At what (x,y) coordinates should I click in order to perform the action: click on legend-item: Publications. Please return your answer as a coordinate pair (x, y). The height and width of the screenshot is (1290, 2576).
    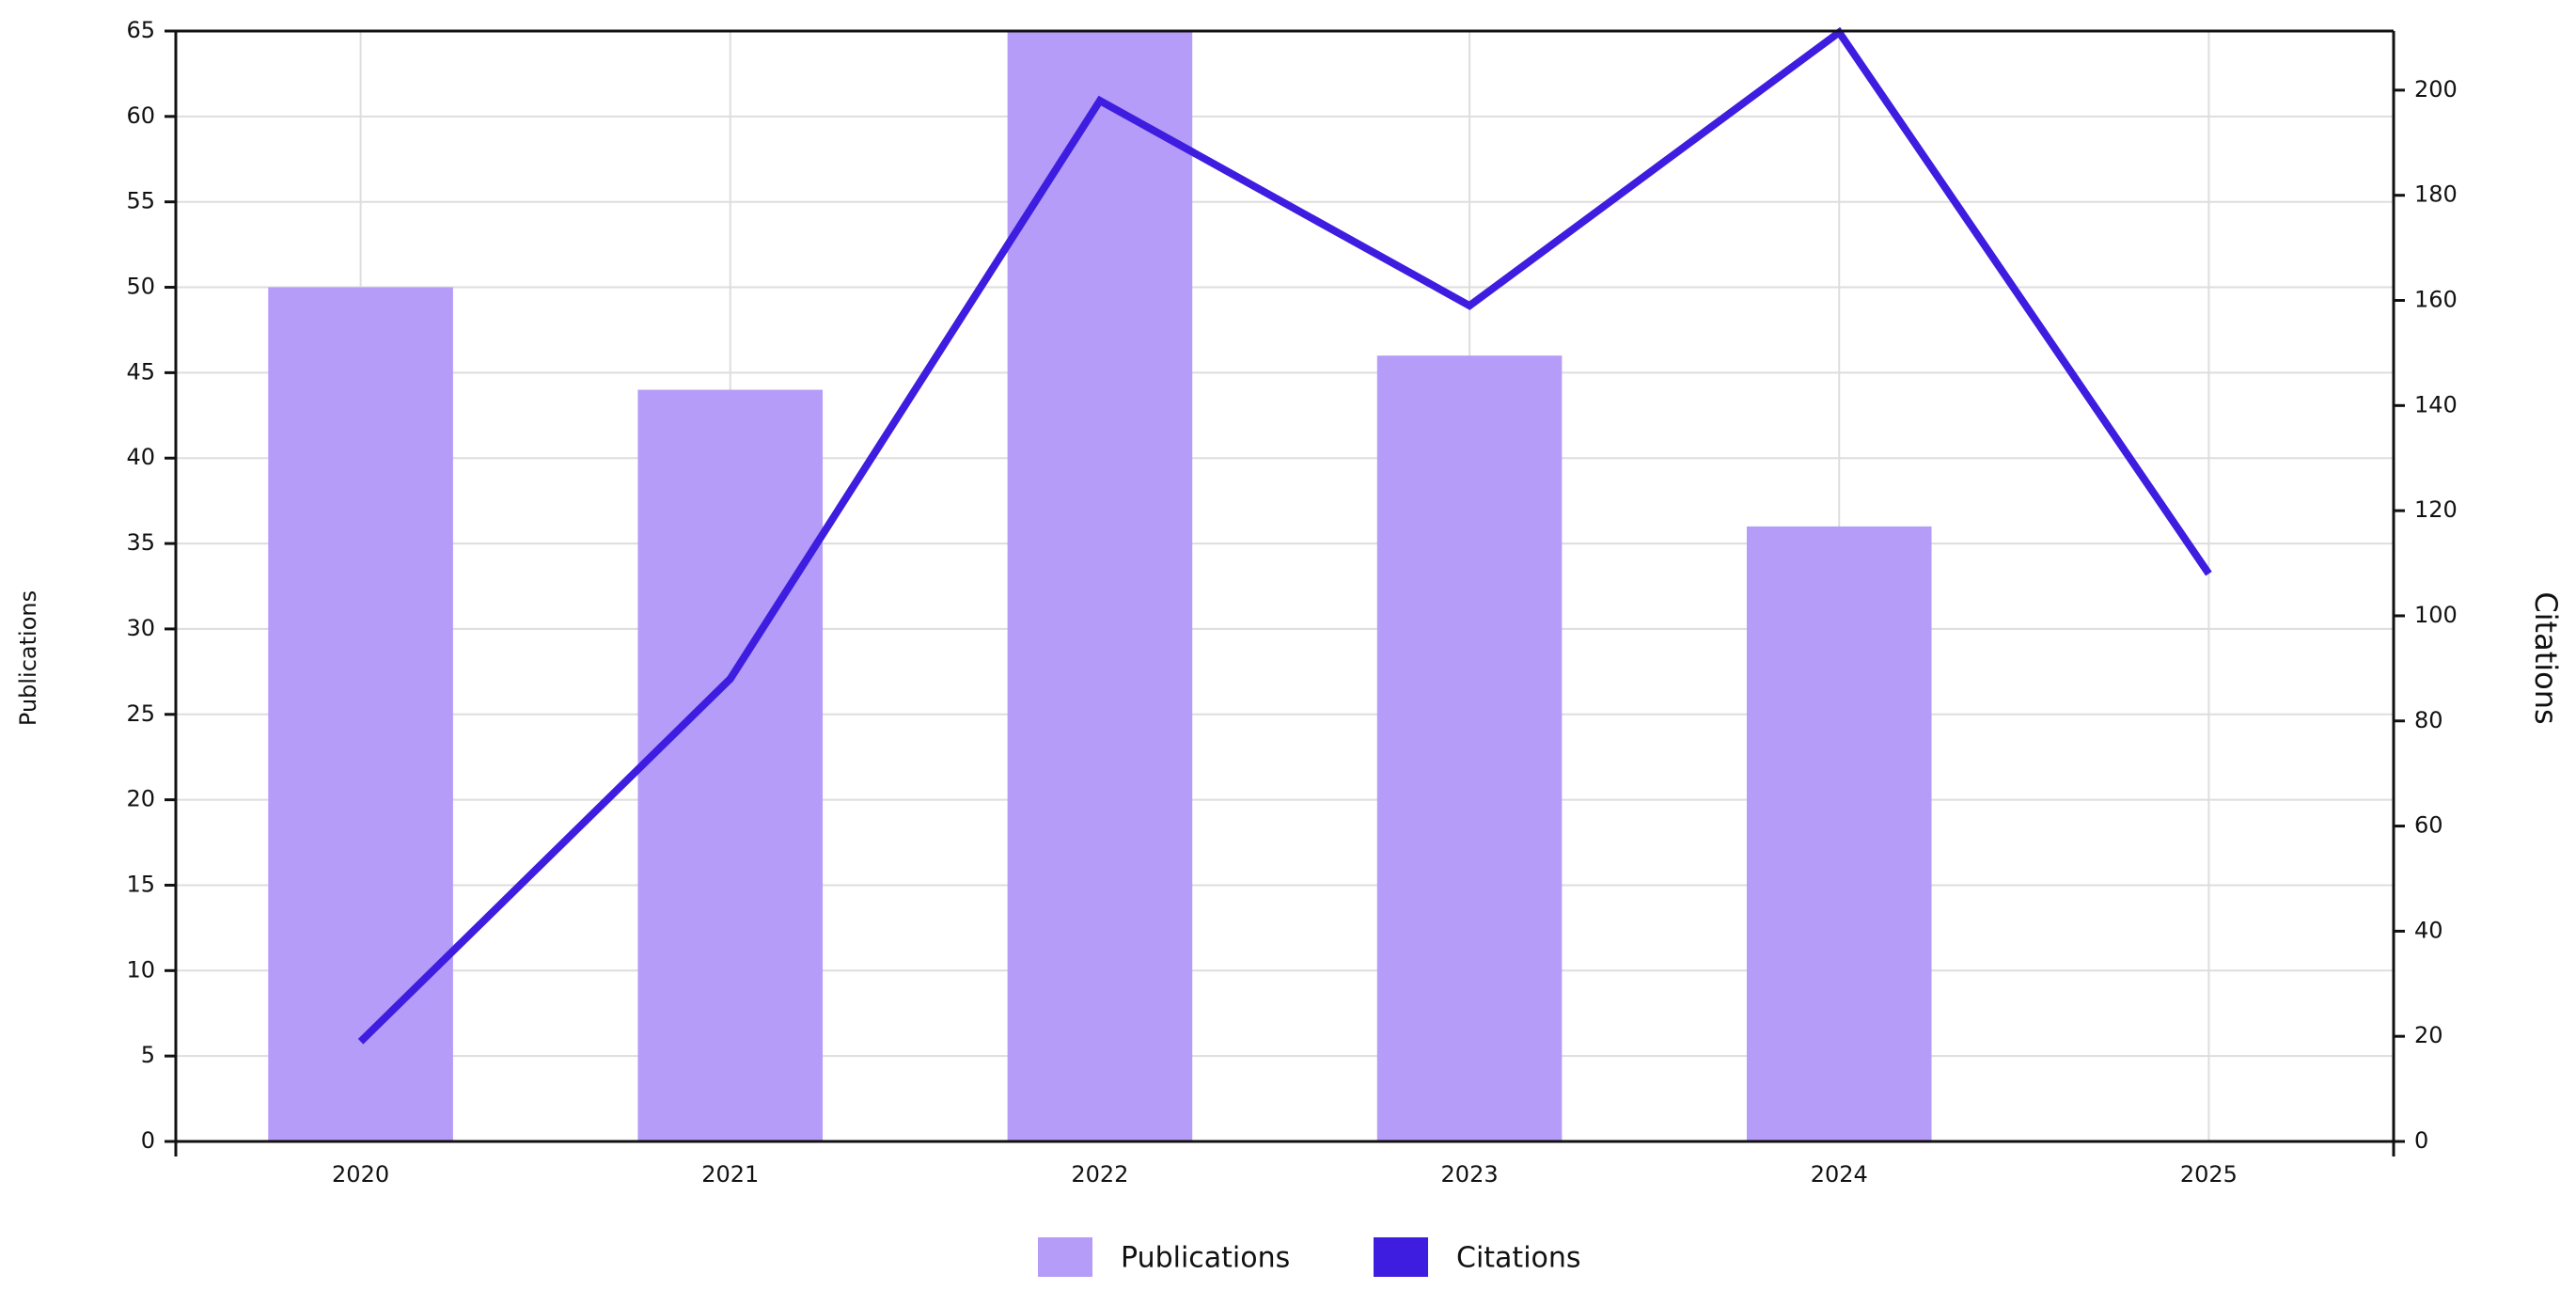
    Looking at the image, I should click on (1164, 1257).